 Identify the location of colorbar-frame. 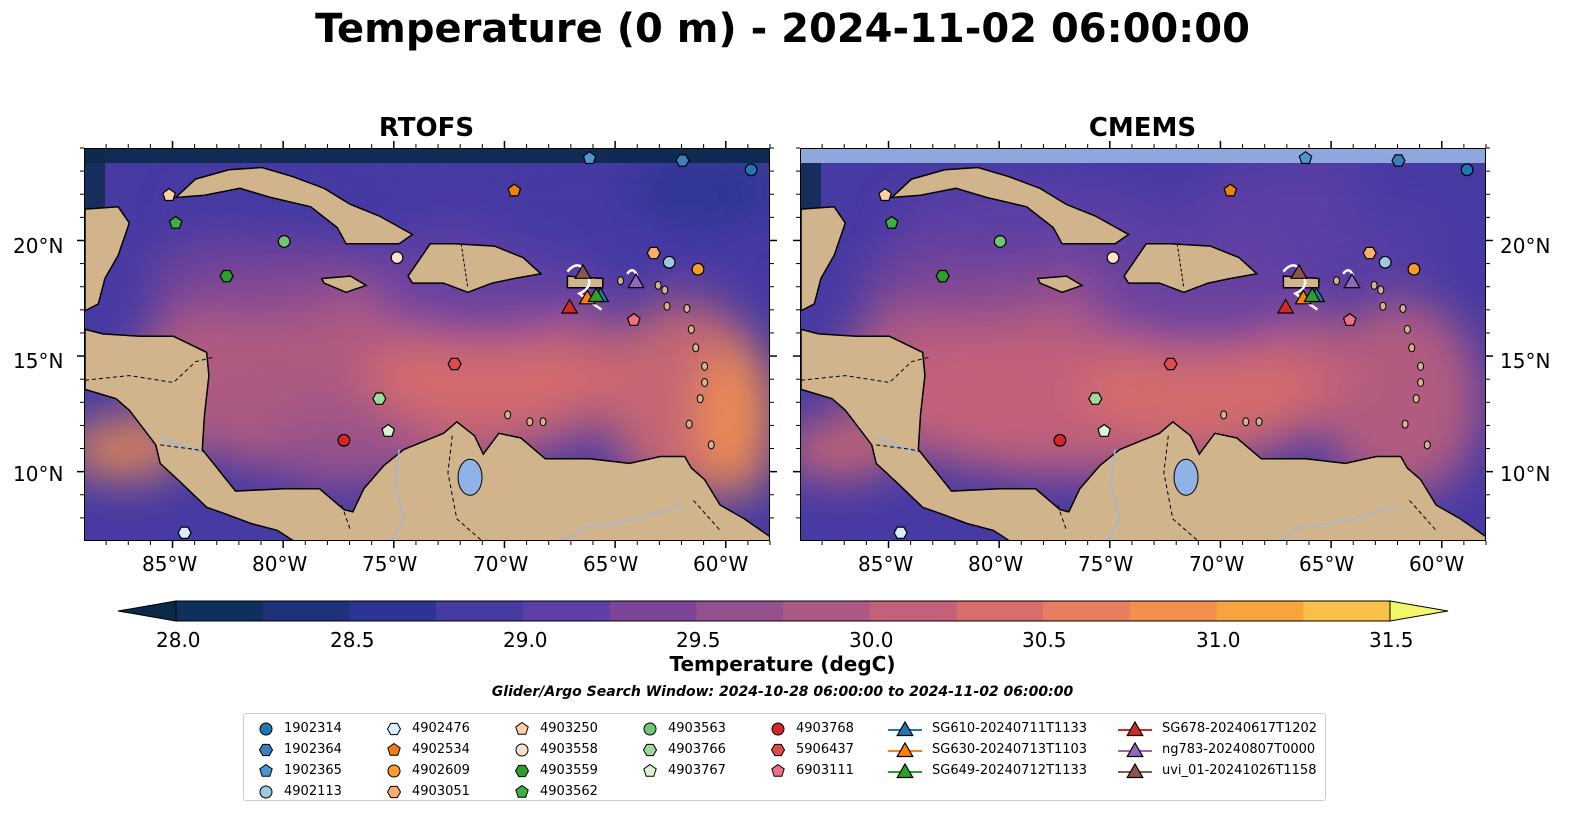
(783, 611).